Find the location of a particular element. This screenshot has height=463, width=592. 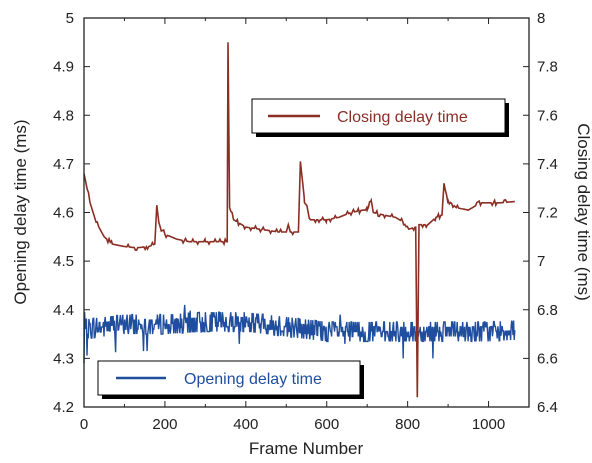

x-axis-title: Frame Number is located at coordinates (306, 448).